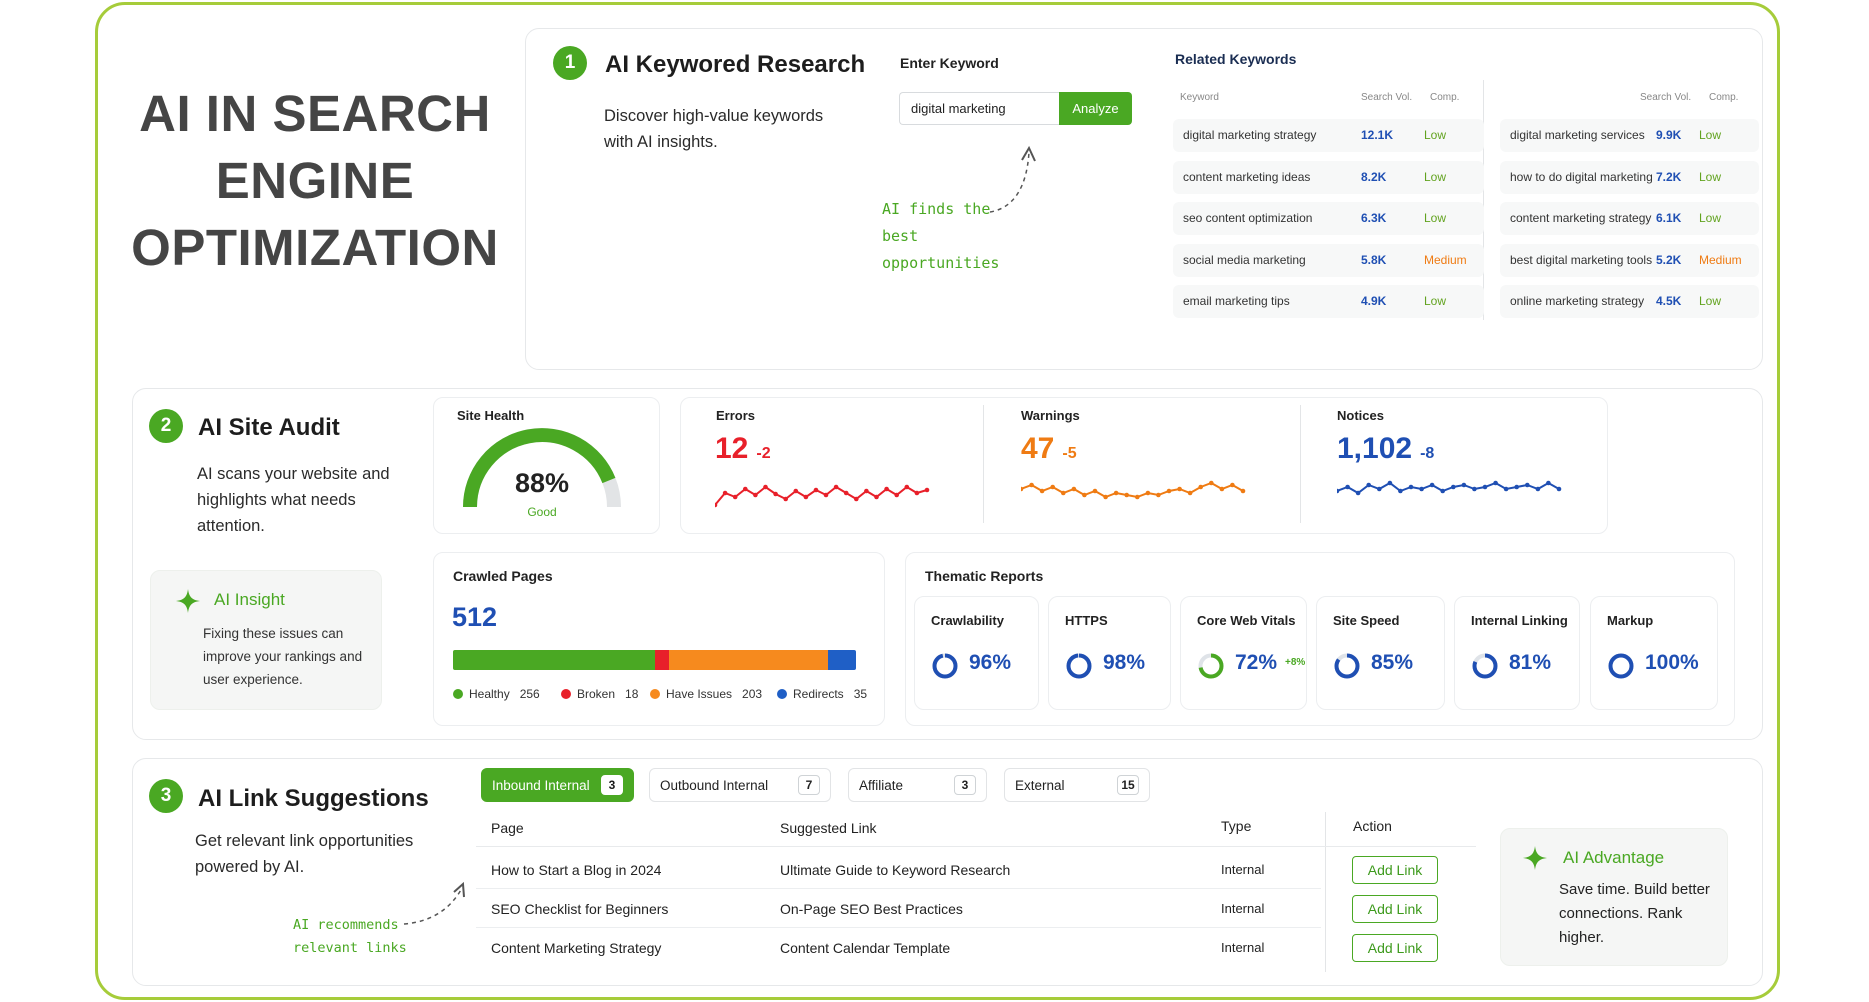 The height and width of the screenshot is (1002, 1869). Describe the element at coordinates (1247, 176) in the screenshot. I see `keyword-name: content marketing ideas` at that location.